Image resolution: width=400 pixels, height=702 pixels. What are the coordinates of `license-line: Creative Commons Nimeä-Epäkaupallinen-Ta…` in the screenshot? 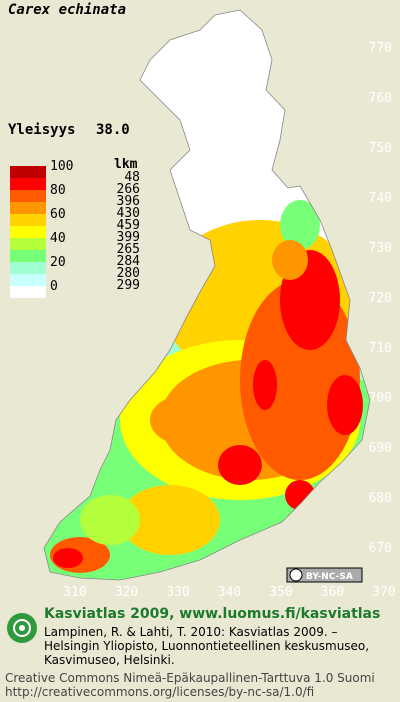 It's located at (190, 678).